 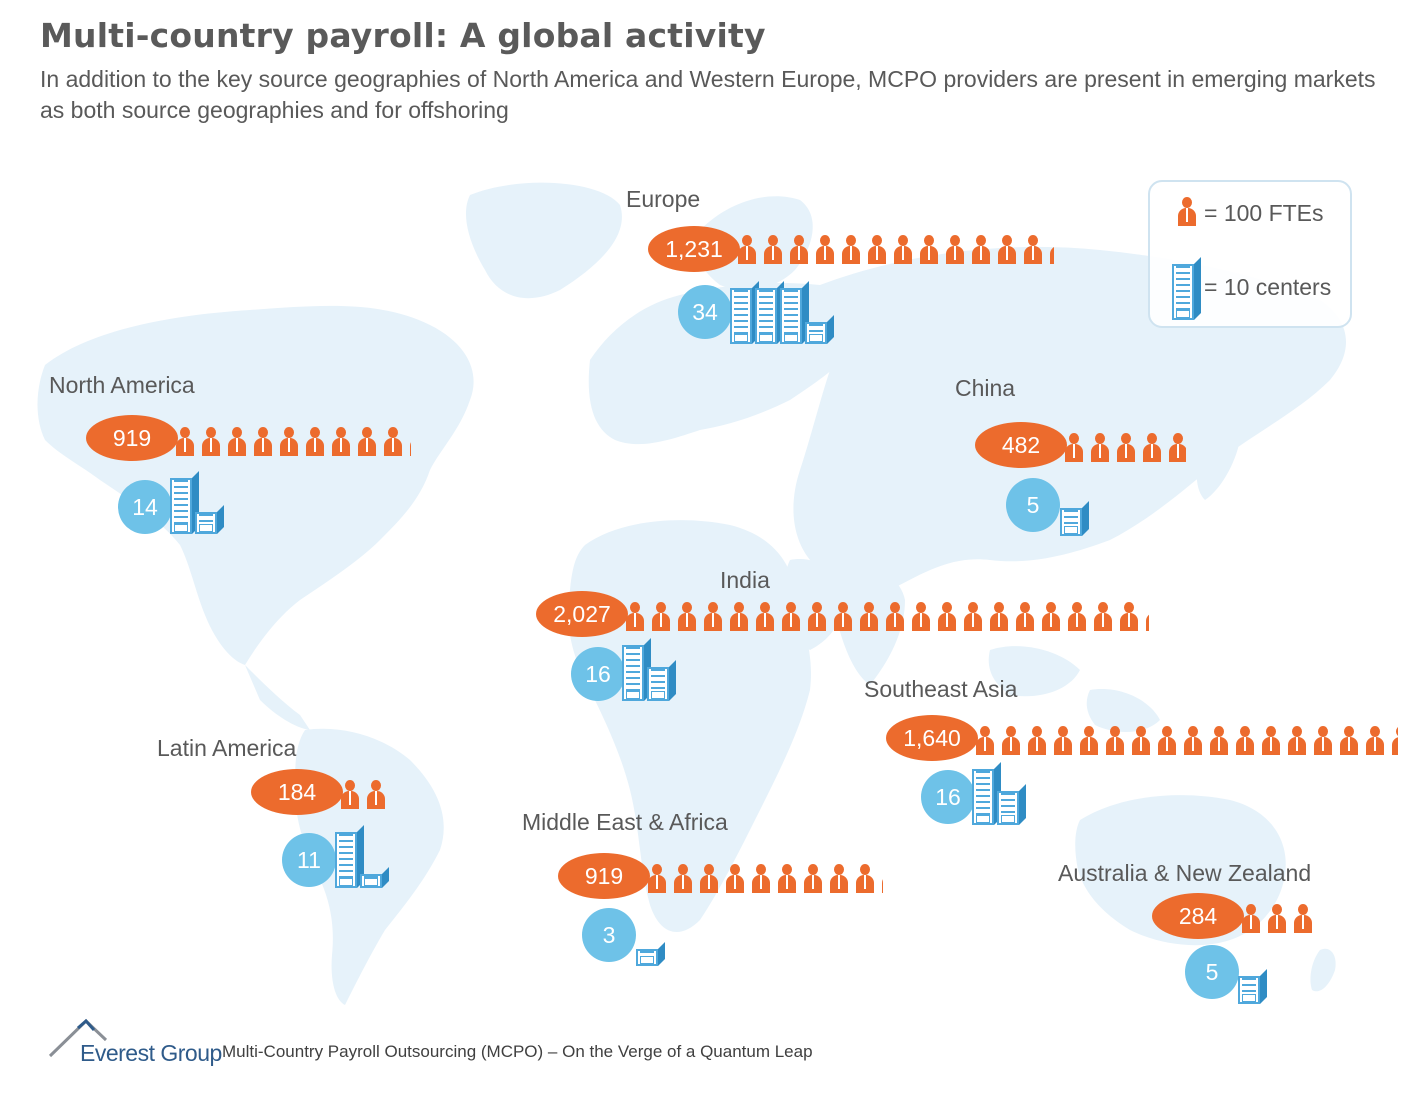 What do you see at coordinates (1021, 445) in the screenshot?
I see `fte-badge: 482` at bounding box center [1021, 445].